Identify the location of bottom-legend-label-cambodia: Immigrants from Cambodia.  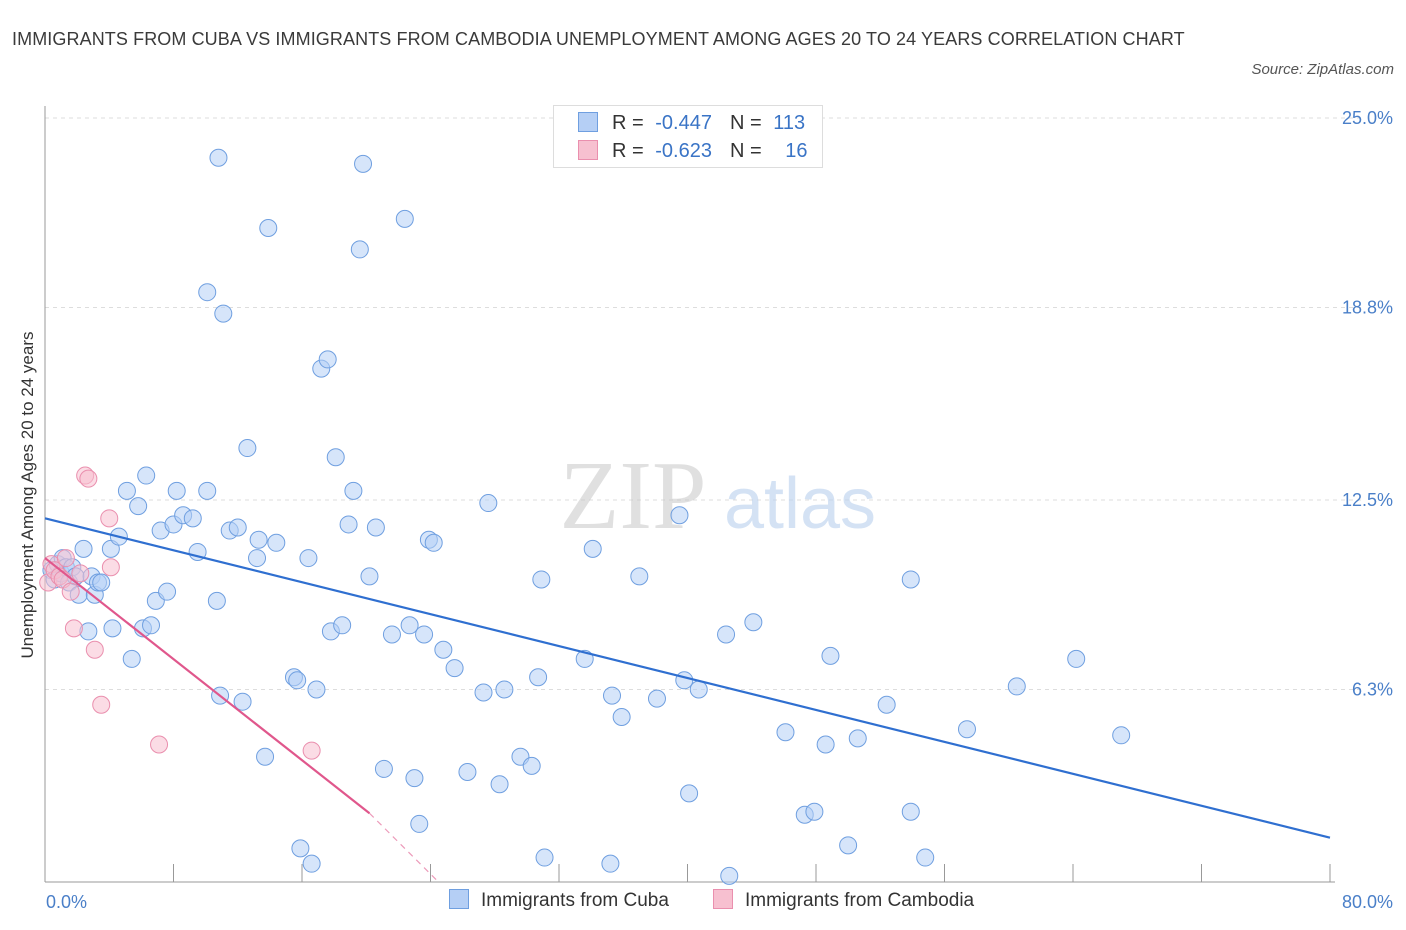
(860, 900).